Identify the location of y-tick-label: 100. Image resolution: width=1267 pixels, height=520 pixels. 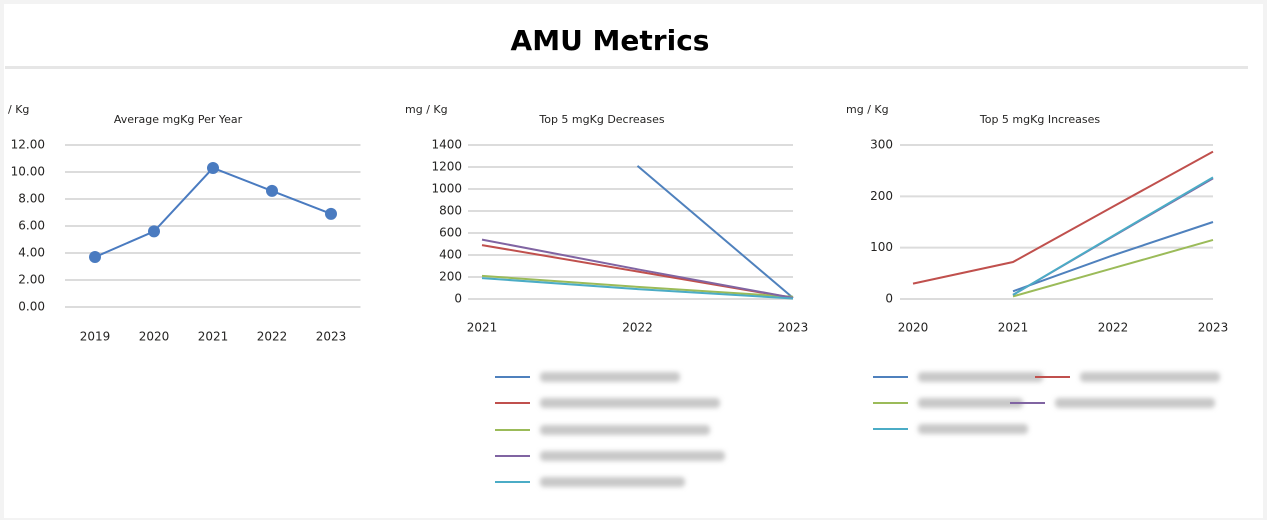
(881, 247).